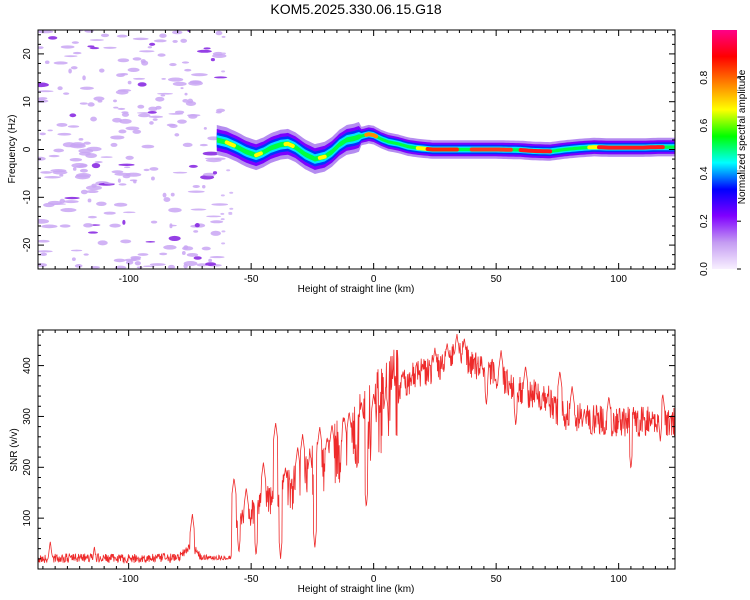 The width and height of the screenshot is (750, 600). I want to click on spectrogram-y-label: Frequency (Hz), so click(12, 149).